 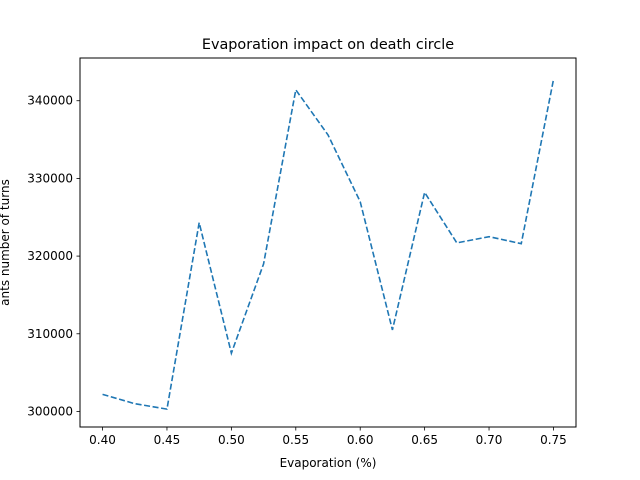 I want to click on y-tick-label: 310000, so click(x=50, y=334).